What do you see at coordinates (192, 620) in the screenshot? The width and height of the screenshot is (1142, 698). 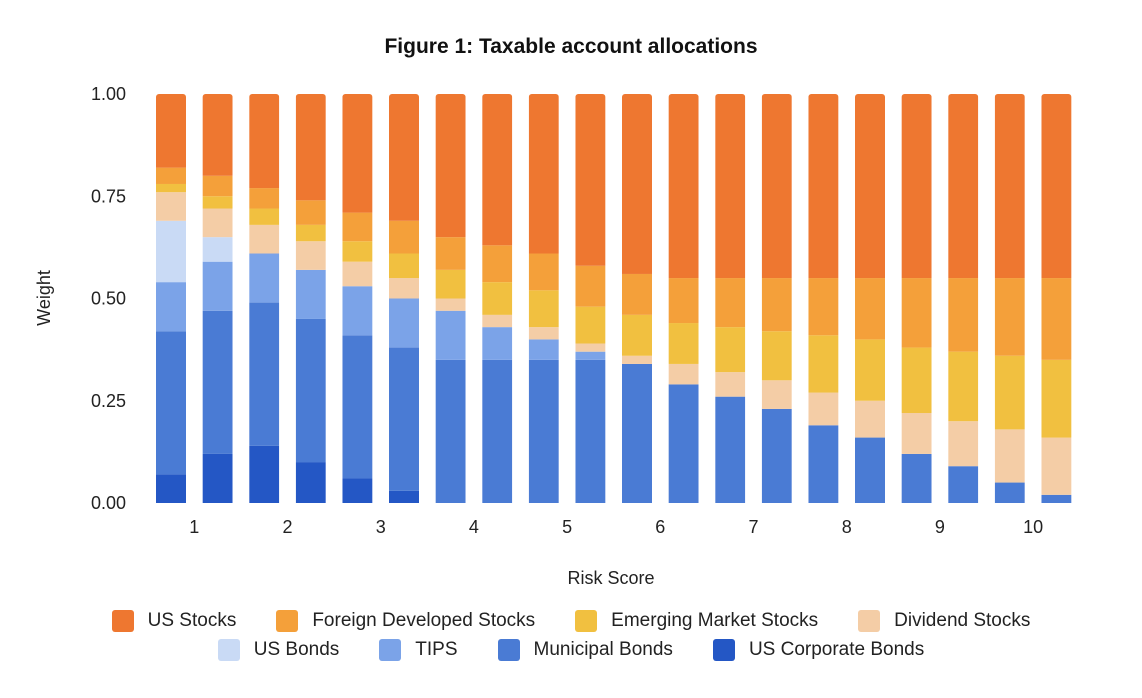 I see `legend-label: US Stocks` at bounding box center [192, 620].